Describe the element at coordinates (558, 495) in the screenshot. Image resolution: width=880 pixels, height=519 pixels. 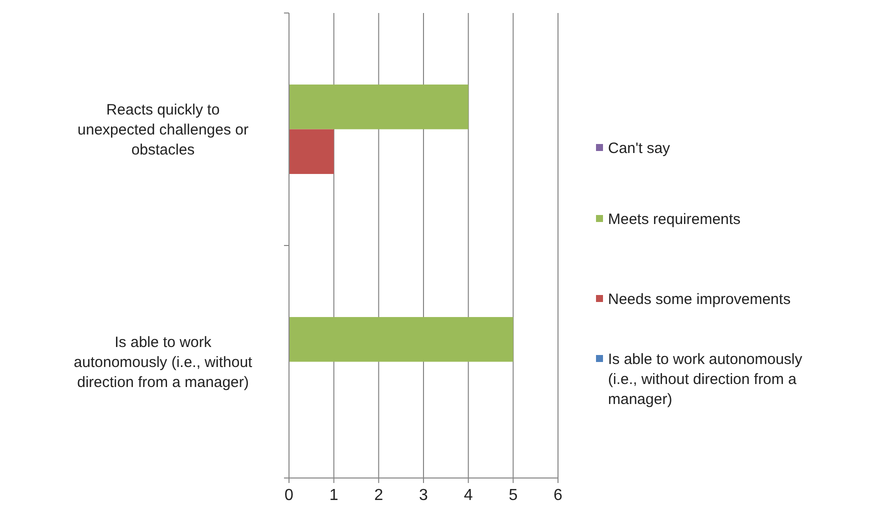
I see `x-tick-label: 6` at that location.